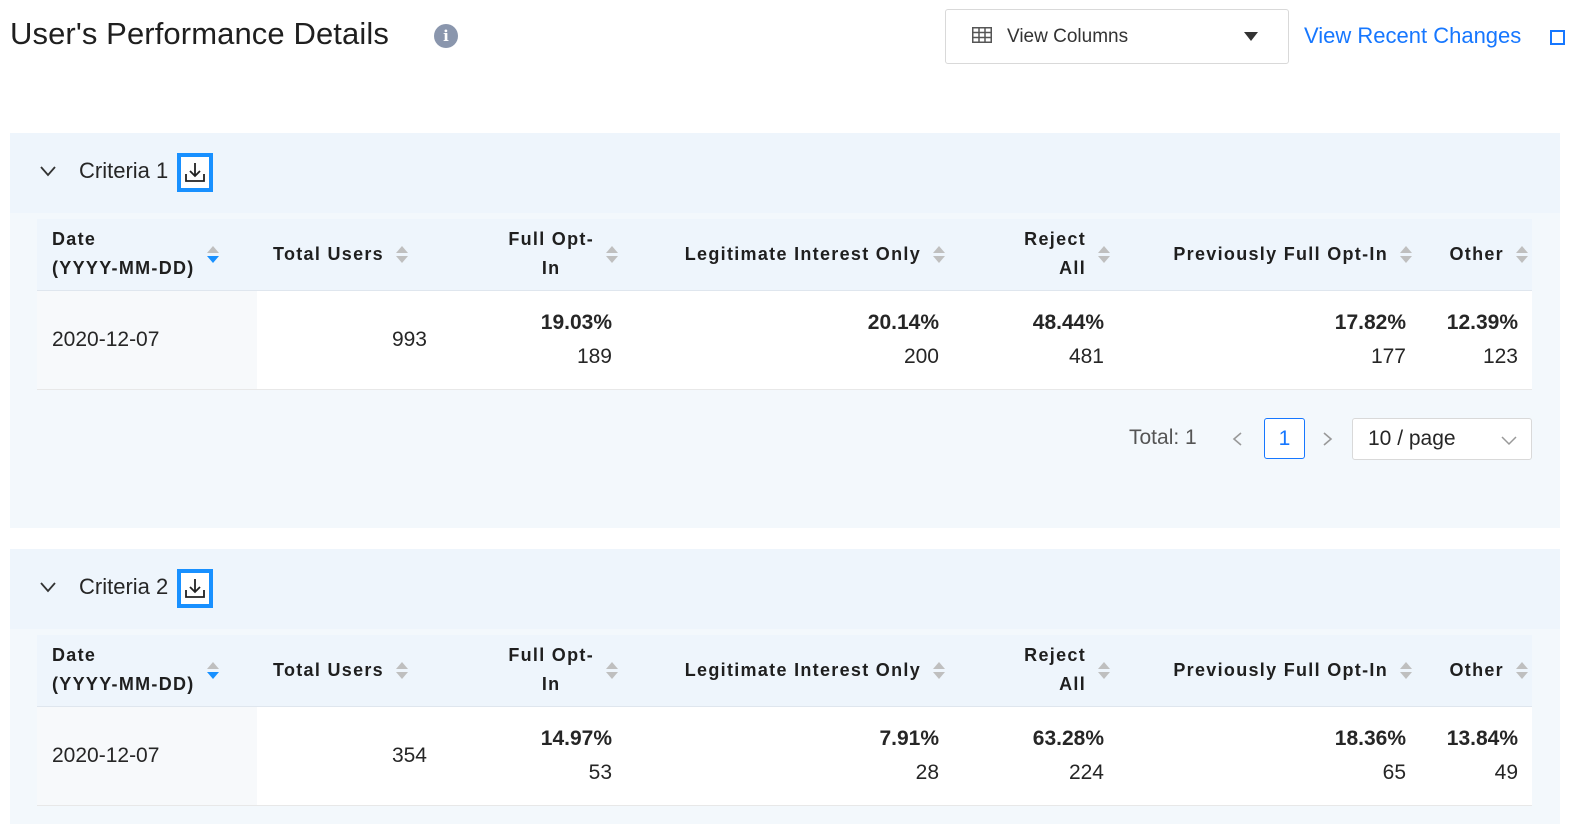 The image size is (1595, 824). What do you see at coordinates (529, 756) in the screenshot?
I see `cell-full-opt-in: 14.97% 53` at bounding box center [529, 756].